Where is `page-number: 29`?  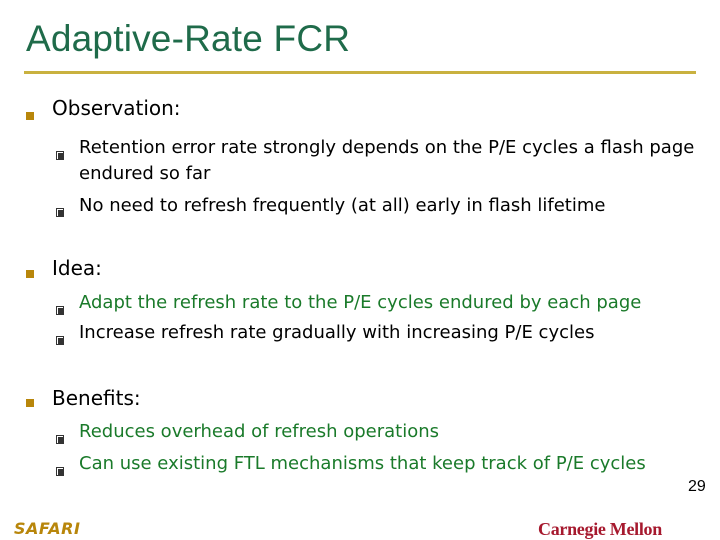 page-number: 29 is located at coordinates (697, 486).